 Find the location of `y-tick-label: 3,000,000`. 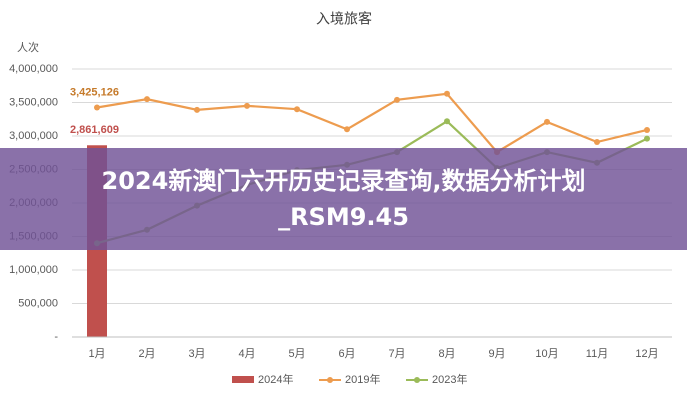

y-tick-label: 3,000,000 is located at coordinates (33, 136).